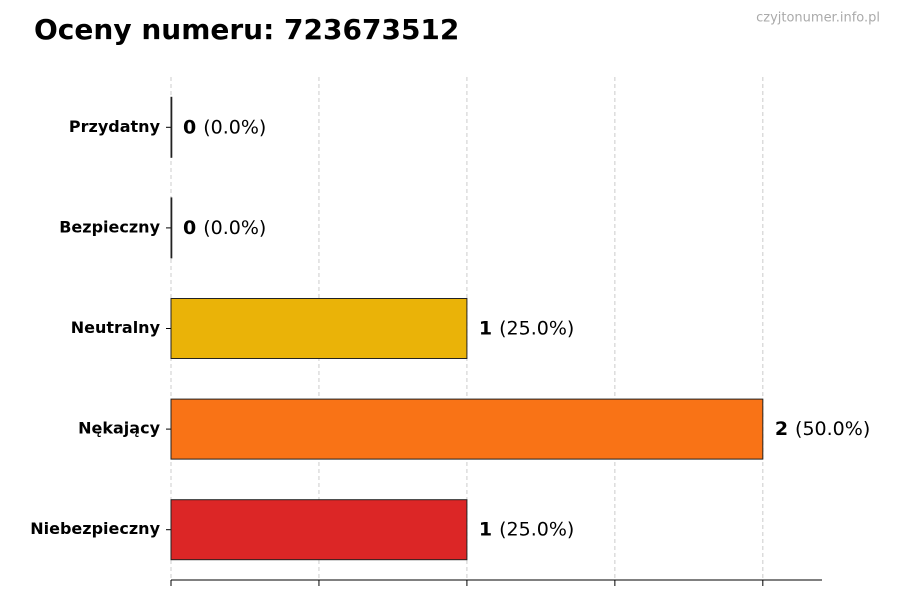  What do you see at coordinates (818, 18) in the screenshot?
I see `watermark: czyjtonumer.info.pl` at bounding box center [818, 18].